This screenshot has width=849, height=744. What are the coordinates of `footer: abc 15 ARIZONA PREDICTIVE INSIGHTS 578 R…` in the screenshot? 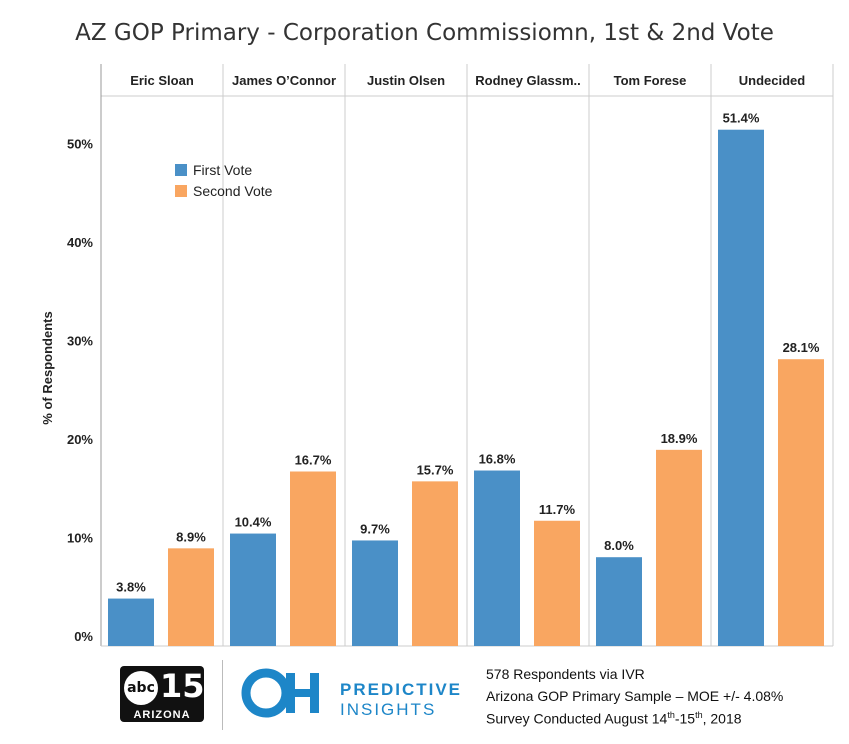 It's located at (424, 698).